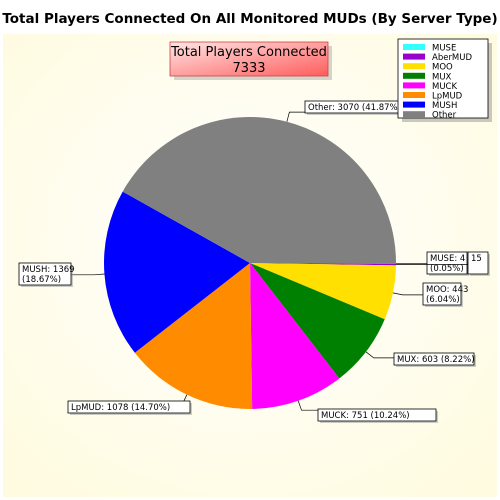 The height and width of the screenshot is (500, 500). Describe the element at coordinates (442, 77) in the screenshot. I see `legend-label: MUX` at that location.